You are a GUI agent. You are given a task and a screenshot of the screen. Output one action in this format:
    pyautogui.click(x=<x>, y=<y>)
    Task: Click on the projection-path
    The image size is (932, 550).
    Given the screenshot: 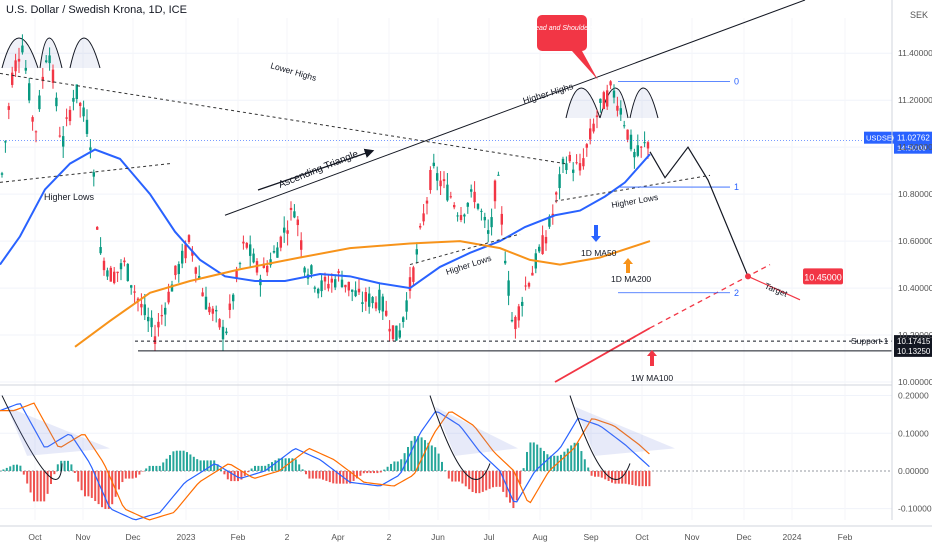 What is the action you would take?
    pyautogui.click(x=699, y=211)
    